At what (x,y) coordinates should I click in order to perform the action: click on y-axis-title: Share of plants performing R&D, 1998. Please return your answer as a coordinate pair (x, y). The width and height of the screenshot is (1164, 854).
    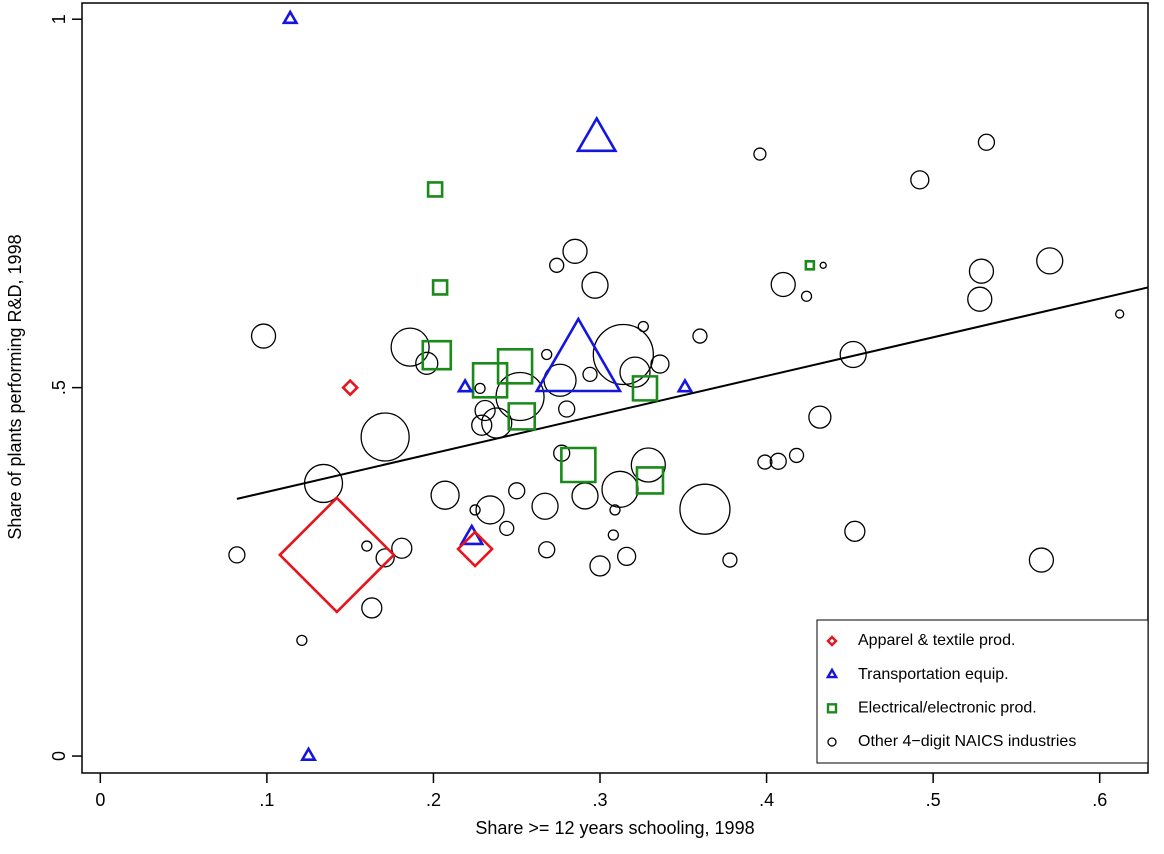
    Looking at the image, I should click on (15, 386).